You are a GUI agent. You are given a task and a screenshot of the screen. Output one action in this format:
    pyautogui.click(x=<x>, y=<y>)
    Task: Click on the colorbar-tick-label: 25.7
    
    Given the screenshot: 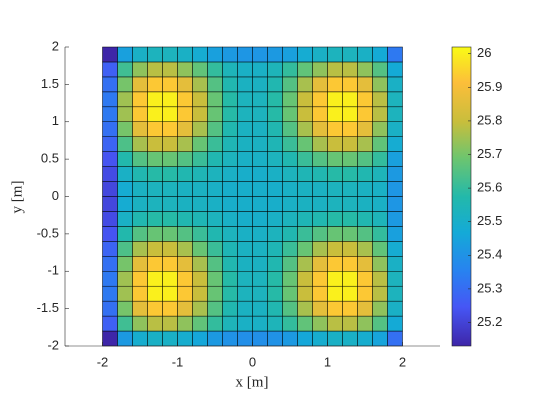 What is the action you would take?
    pyautogui.click(x=489, y=153)
    